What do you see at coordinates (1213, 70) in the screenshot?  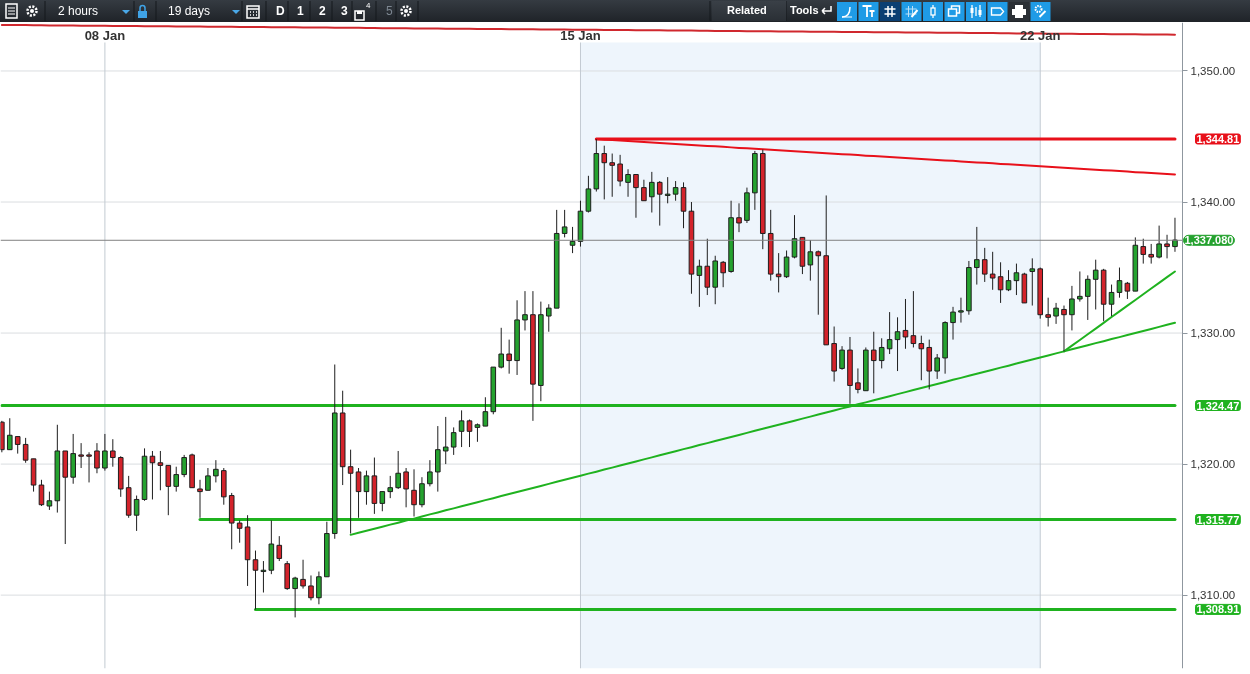 I see `y-tick-label: 1,350.00` at bounding box center [1213, 70].